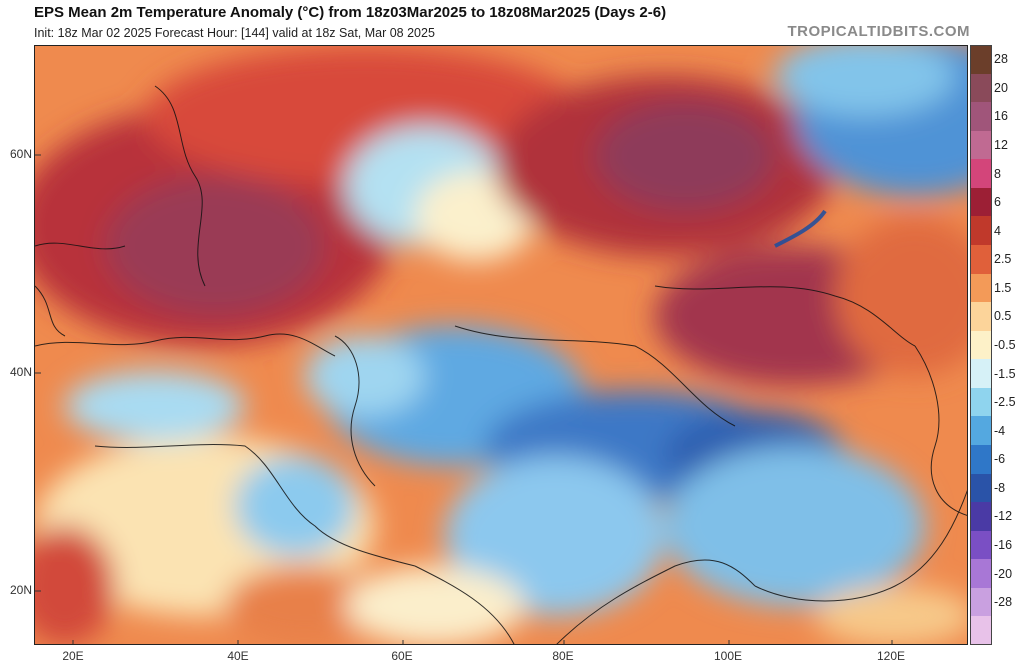 This screenshot has width=1024, height=665. Describe the element at coordinates (1003, 573) in the screenshot. I see `colorbar-label: -20` at that location.